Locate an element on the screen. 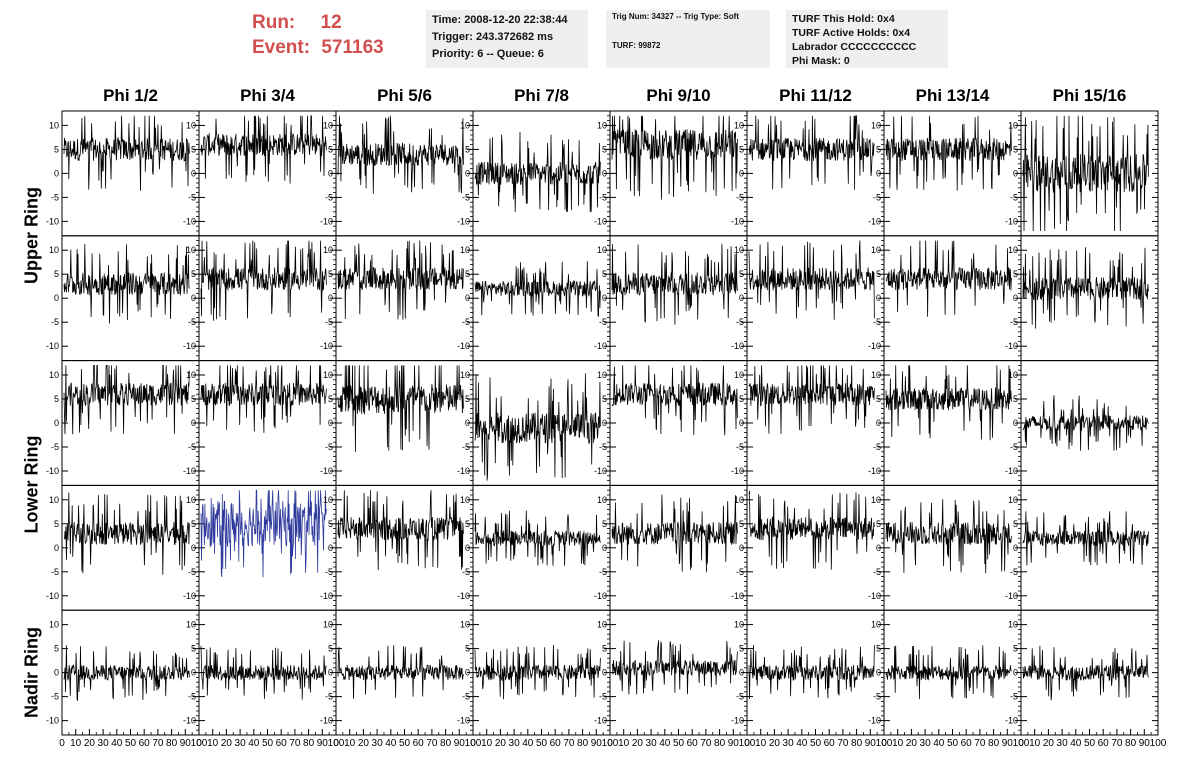 This screenshot has height=772, width=1196. xtick-label-c6-50: 50 is located at coordinates (953, 743).